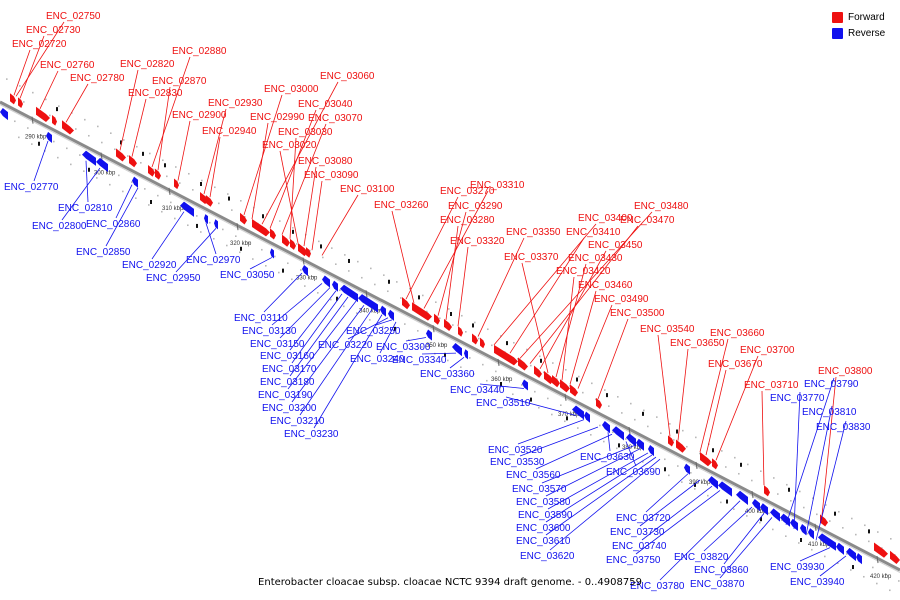  I want to click on forward-gene-label: ENC_02820, so click(147, 64).